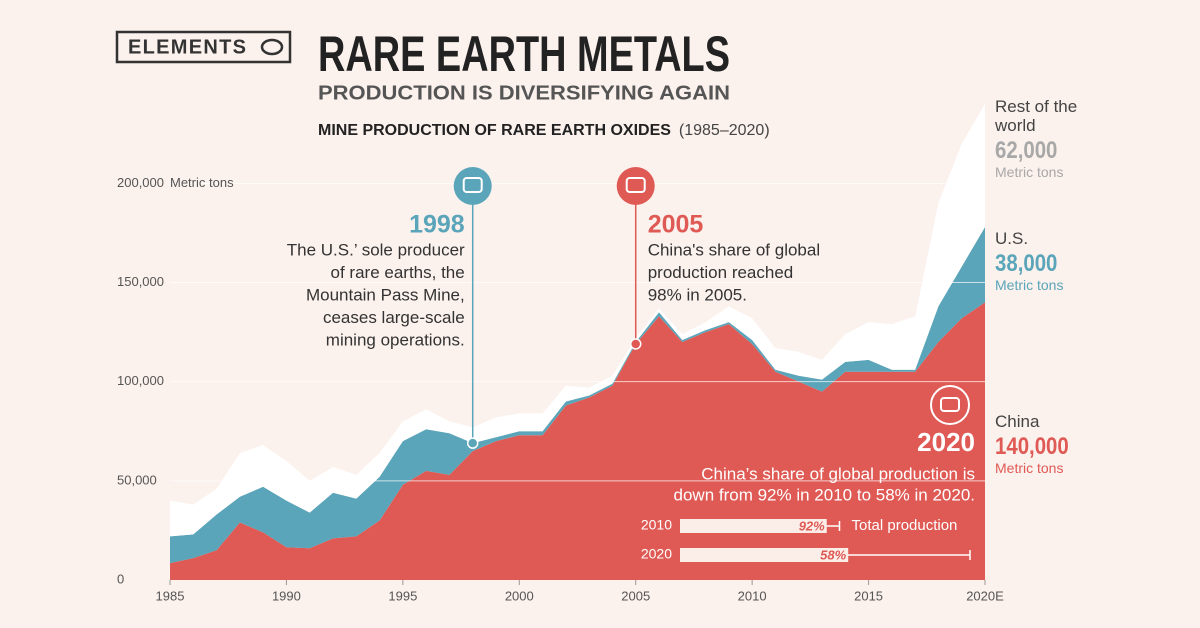  Describe the element at coordinates (137, 479) in the screenshot. I see `y-tick-label: 50,000` at that location.